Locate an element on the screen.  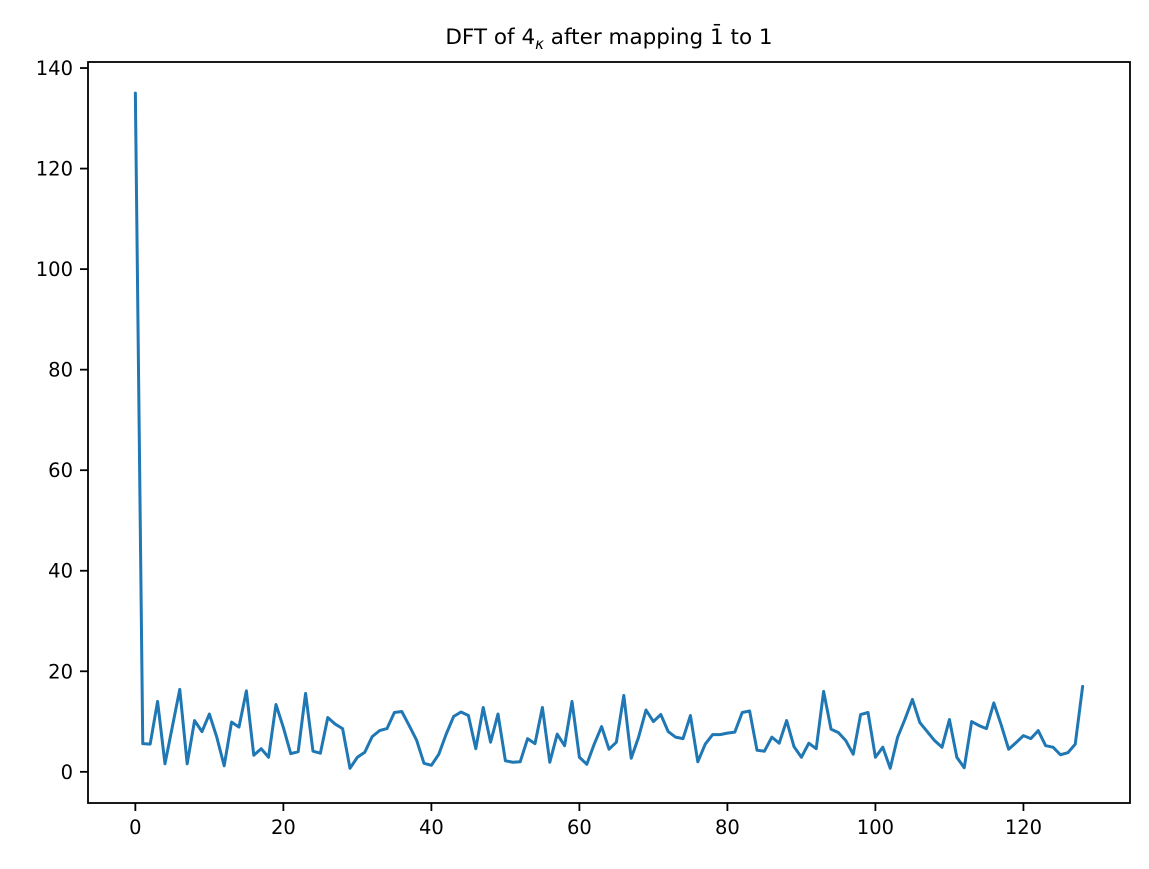
y-axis-ticks is located at coordinates (84, 420).